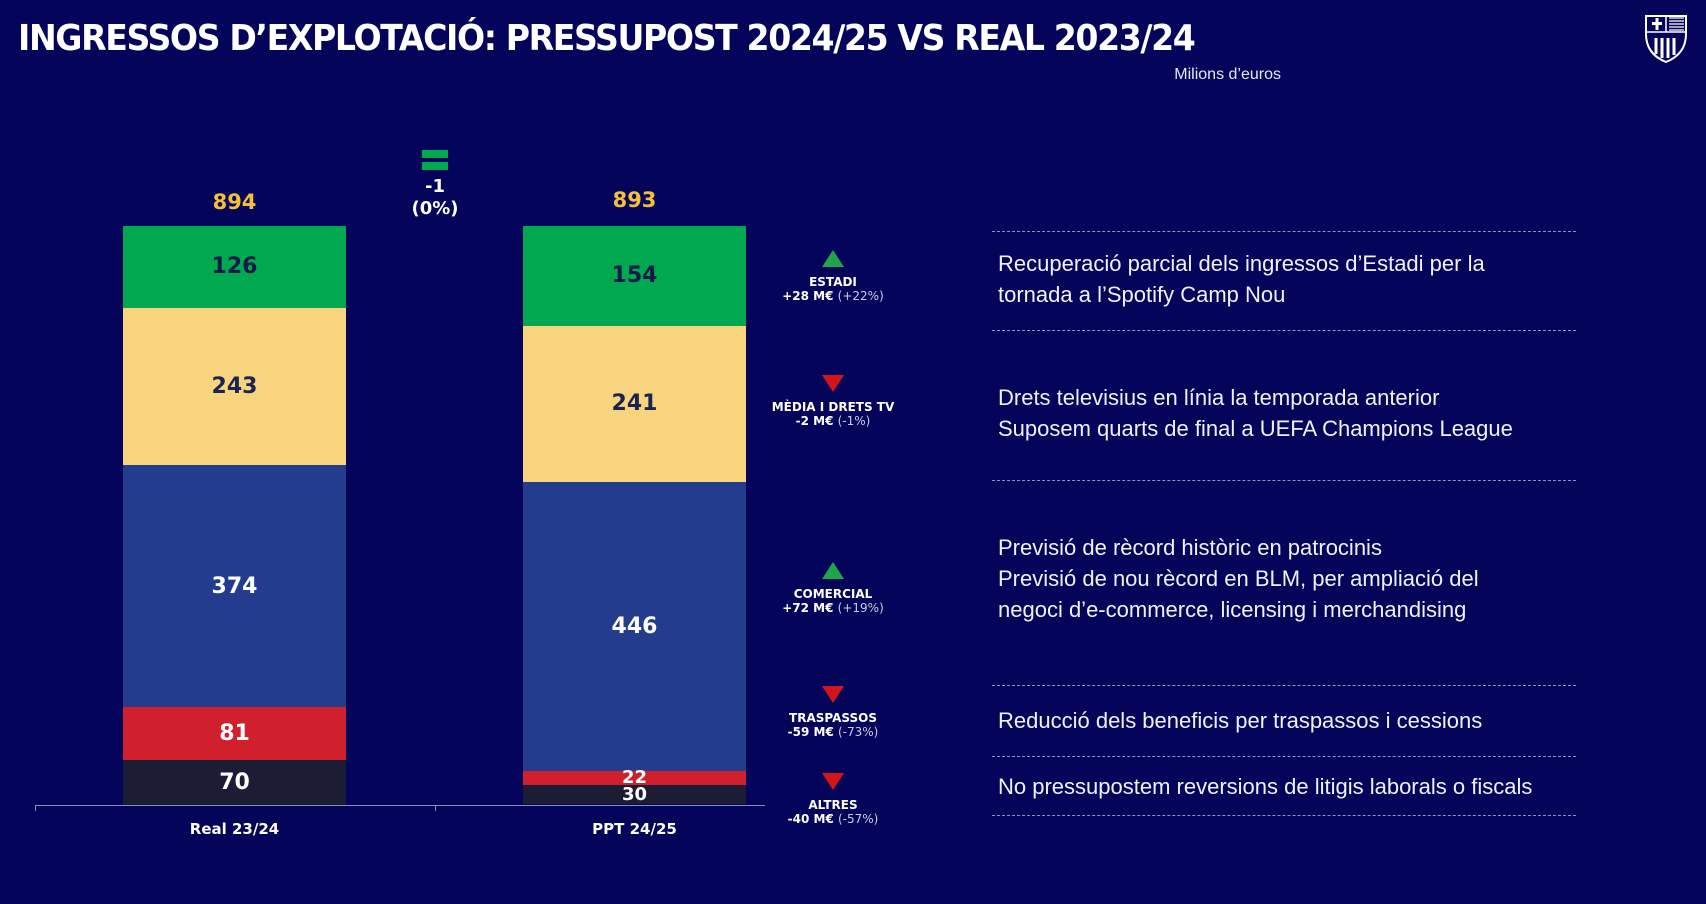 Image resolution: width=1706 pixels, height=904 pixels. I want to click on delta-pct: (+22%), so click(860, 296).